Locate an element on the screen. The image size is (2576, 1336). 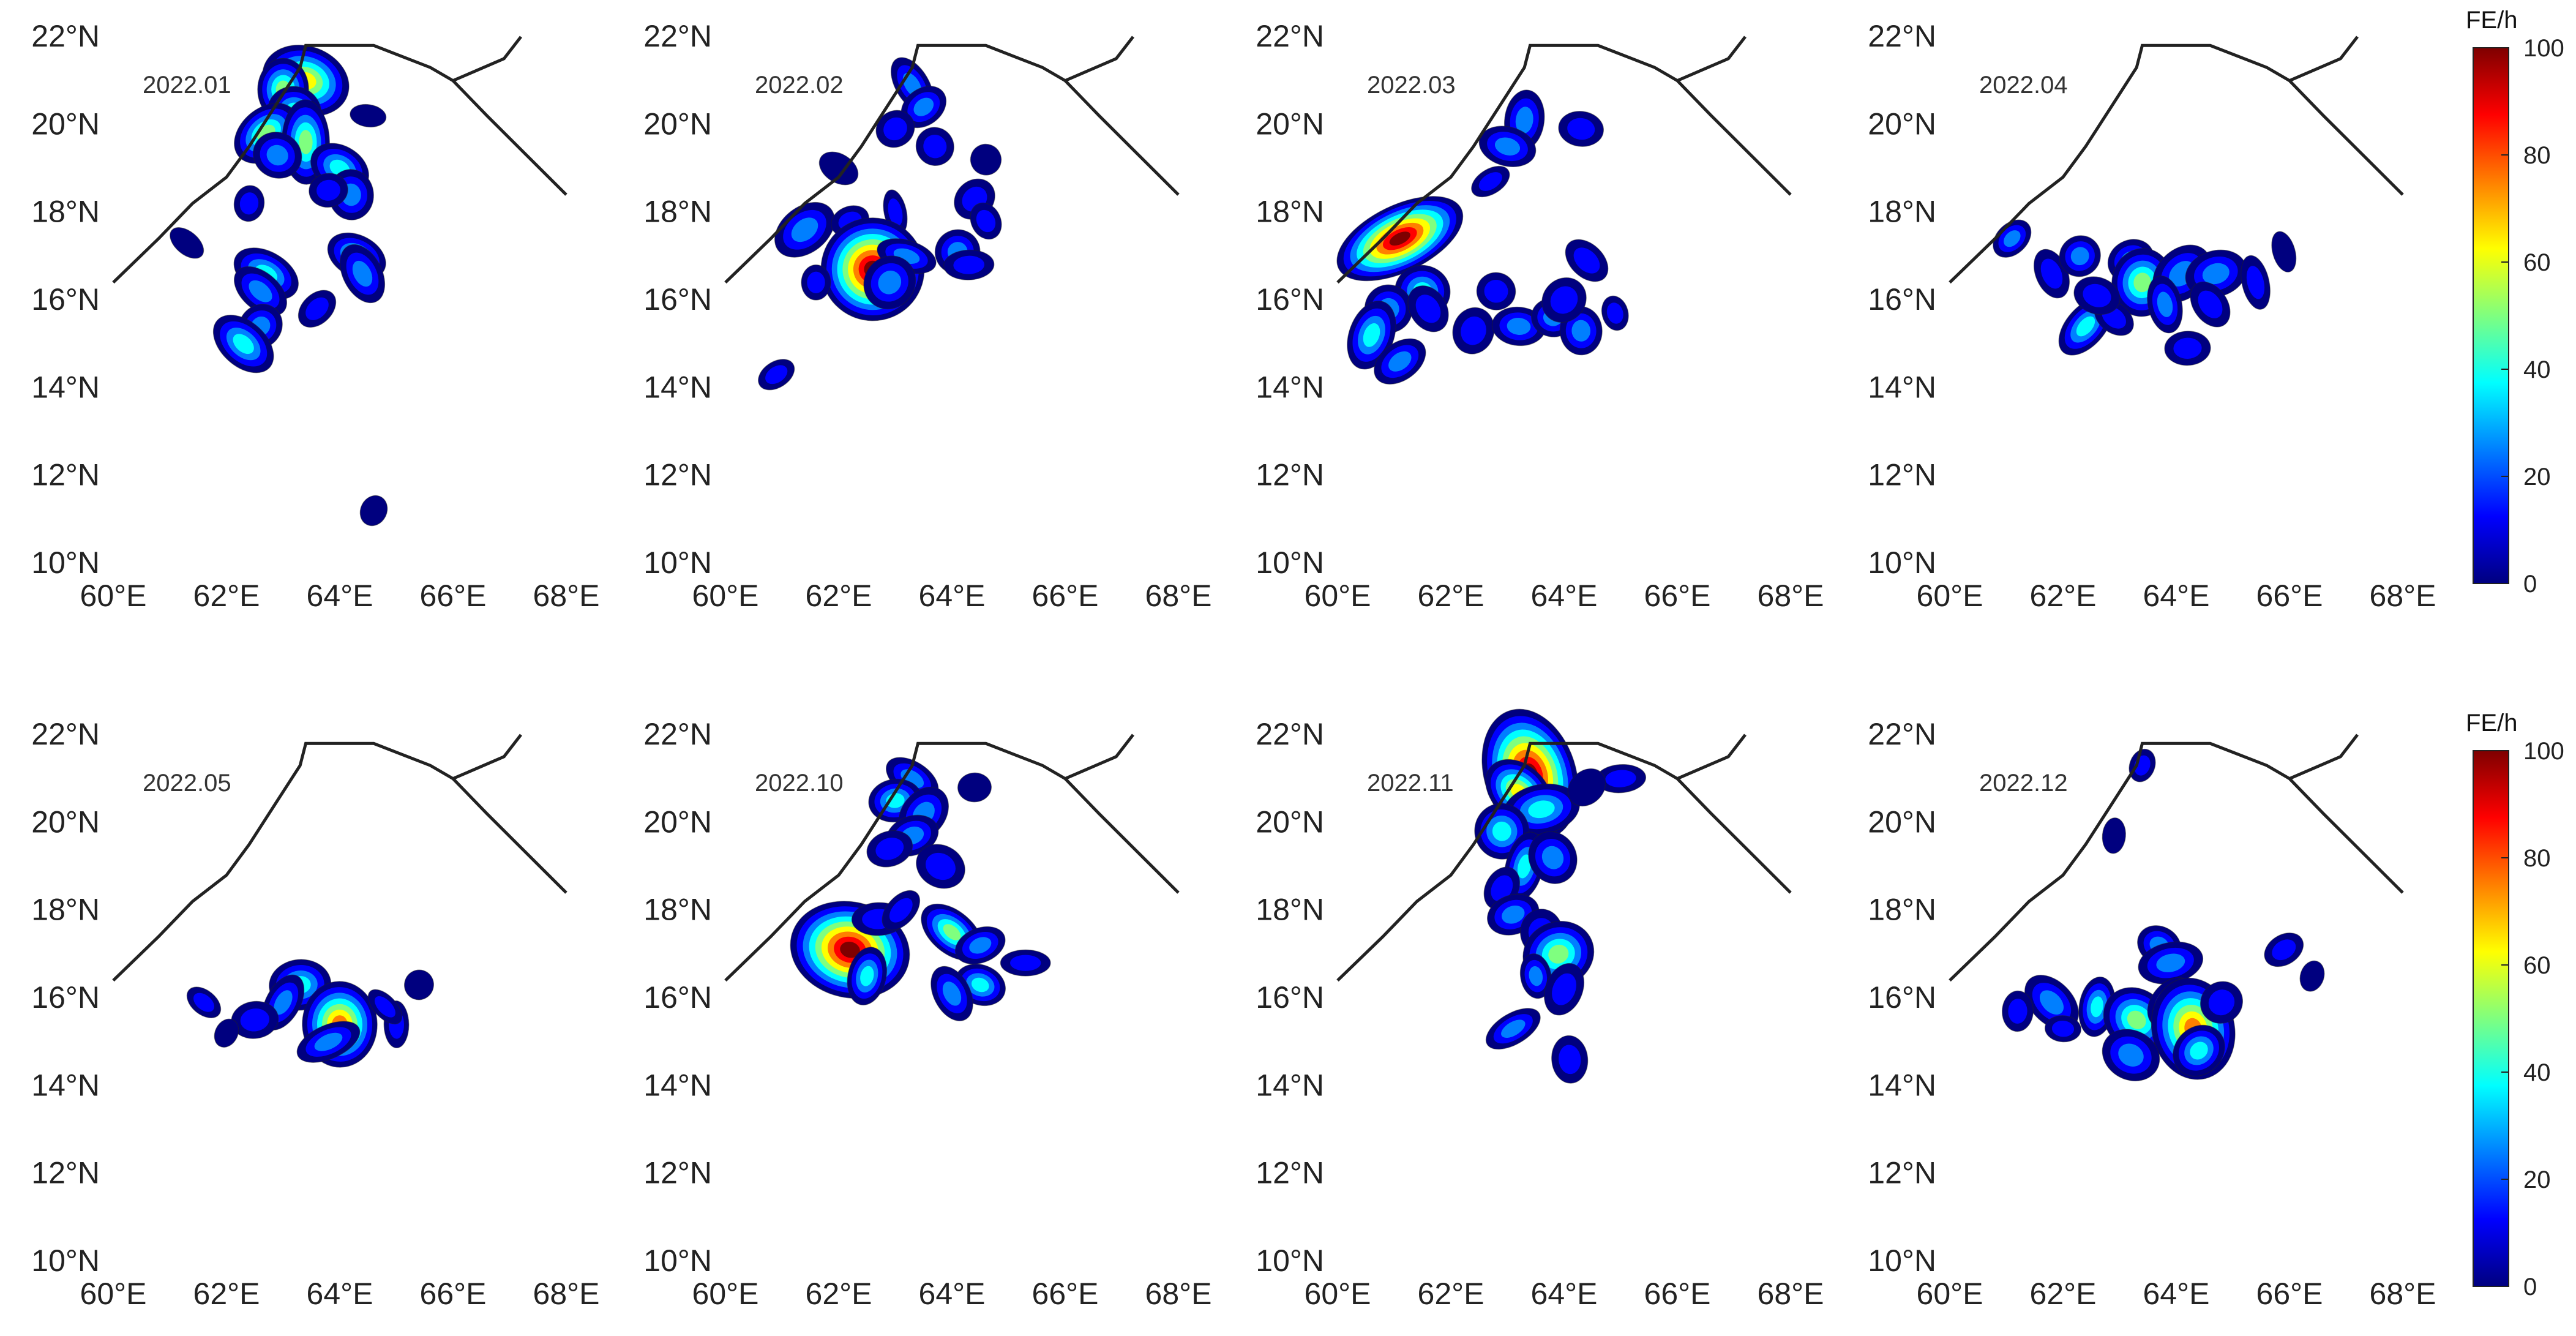
colorbar-ramp is located at coordinates (2491, 315).